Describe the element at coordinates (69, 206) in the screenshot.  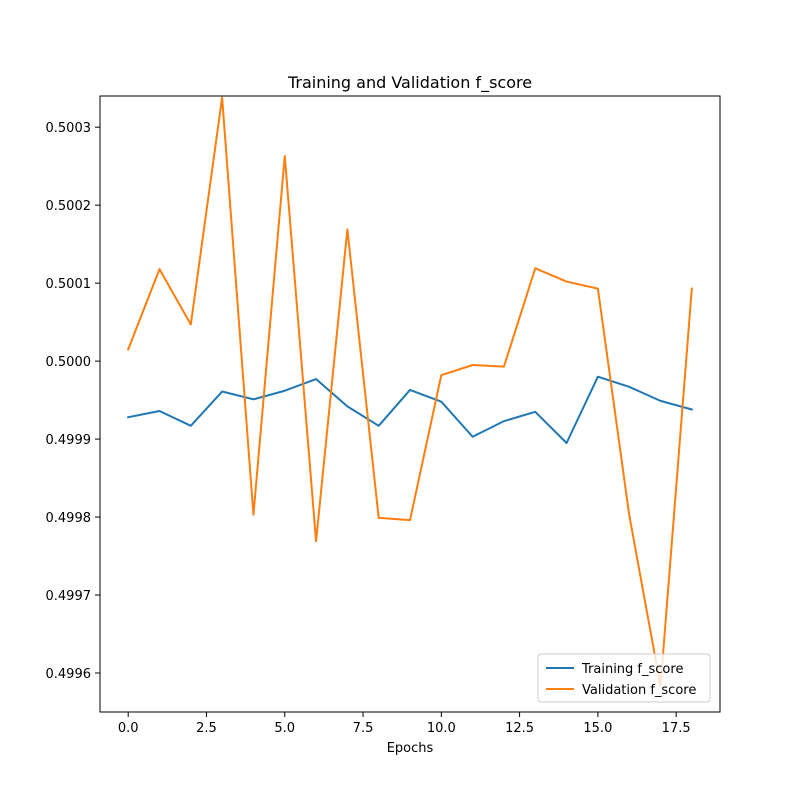
I see `y-tick-label: 0.5002` at that location.